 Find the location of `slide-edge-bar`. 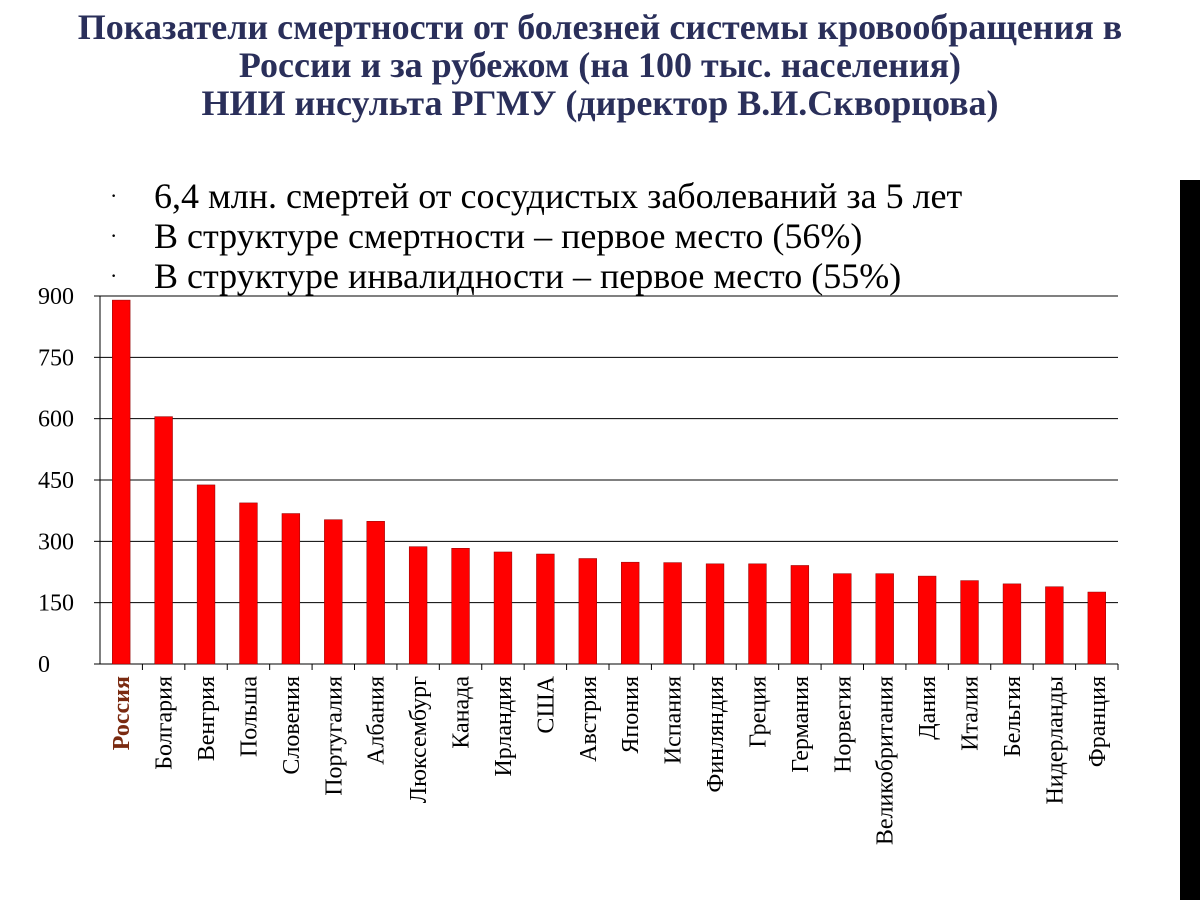

slide-edge-bar is located at coordinates (1190, 540).